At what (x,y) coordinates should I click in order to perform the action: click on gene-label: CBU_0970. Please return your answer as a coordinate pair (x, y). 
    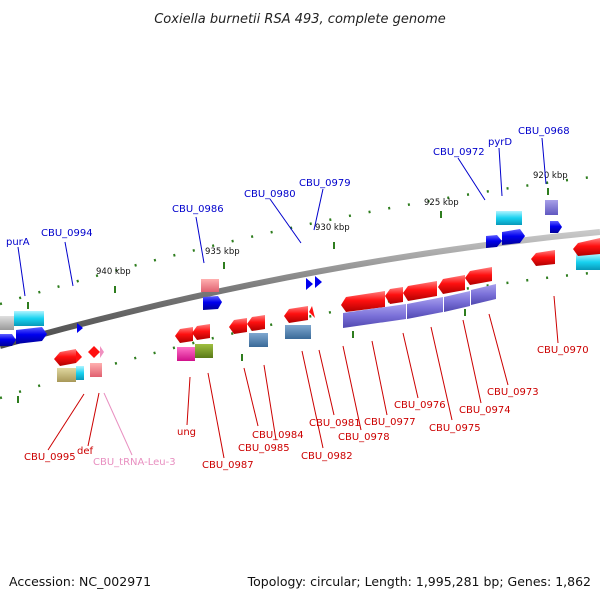
    Looking at the image, I should click on (563, 350).